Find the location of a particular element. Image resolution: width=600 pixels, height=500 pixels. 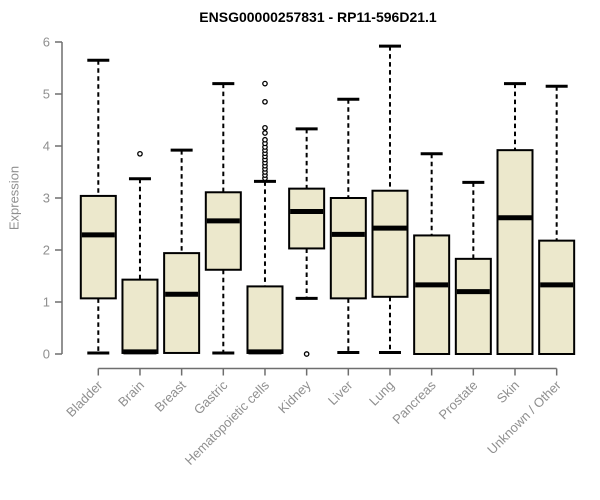

chart-title: ENSG00000257831 - RP11-596D21.1 is located at coordinates (318, 17).